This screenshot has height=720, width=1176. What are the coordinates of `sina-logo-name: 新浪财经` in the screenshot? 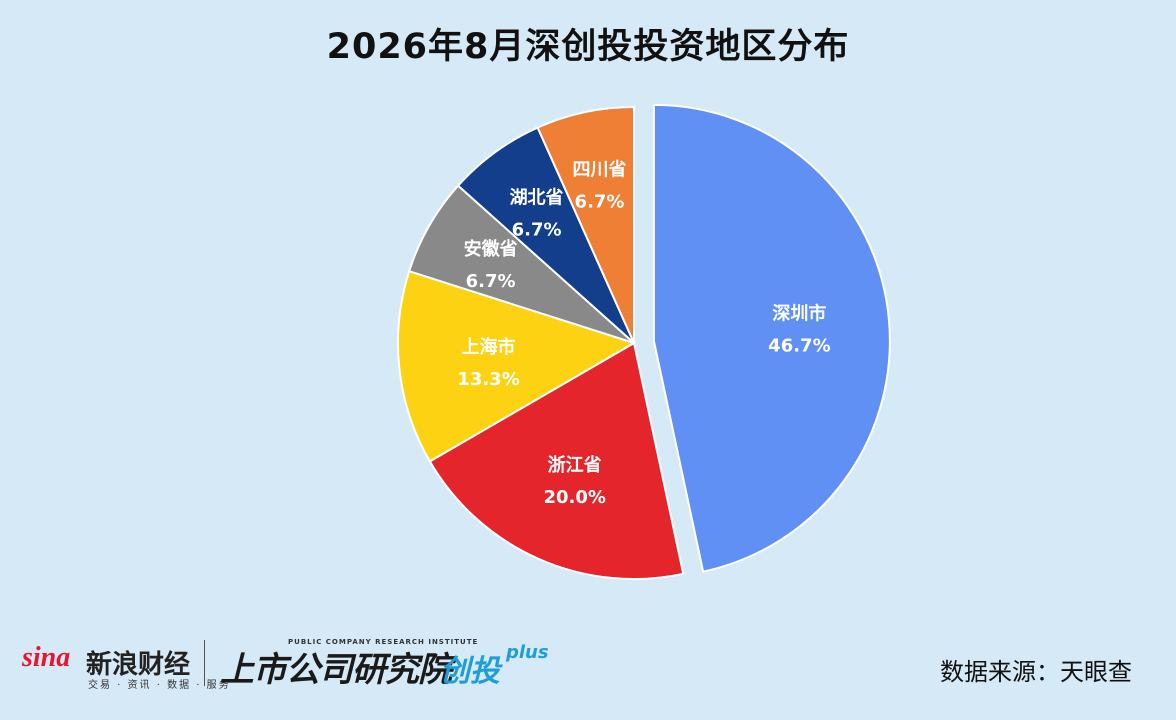 It's located at (138, 665).